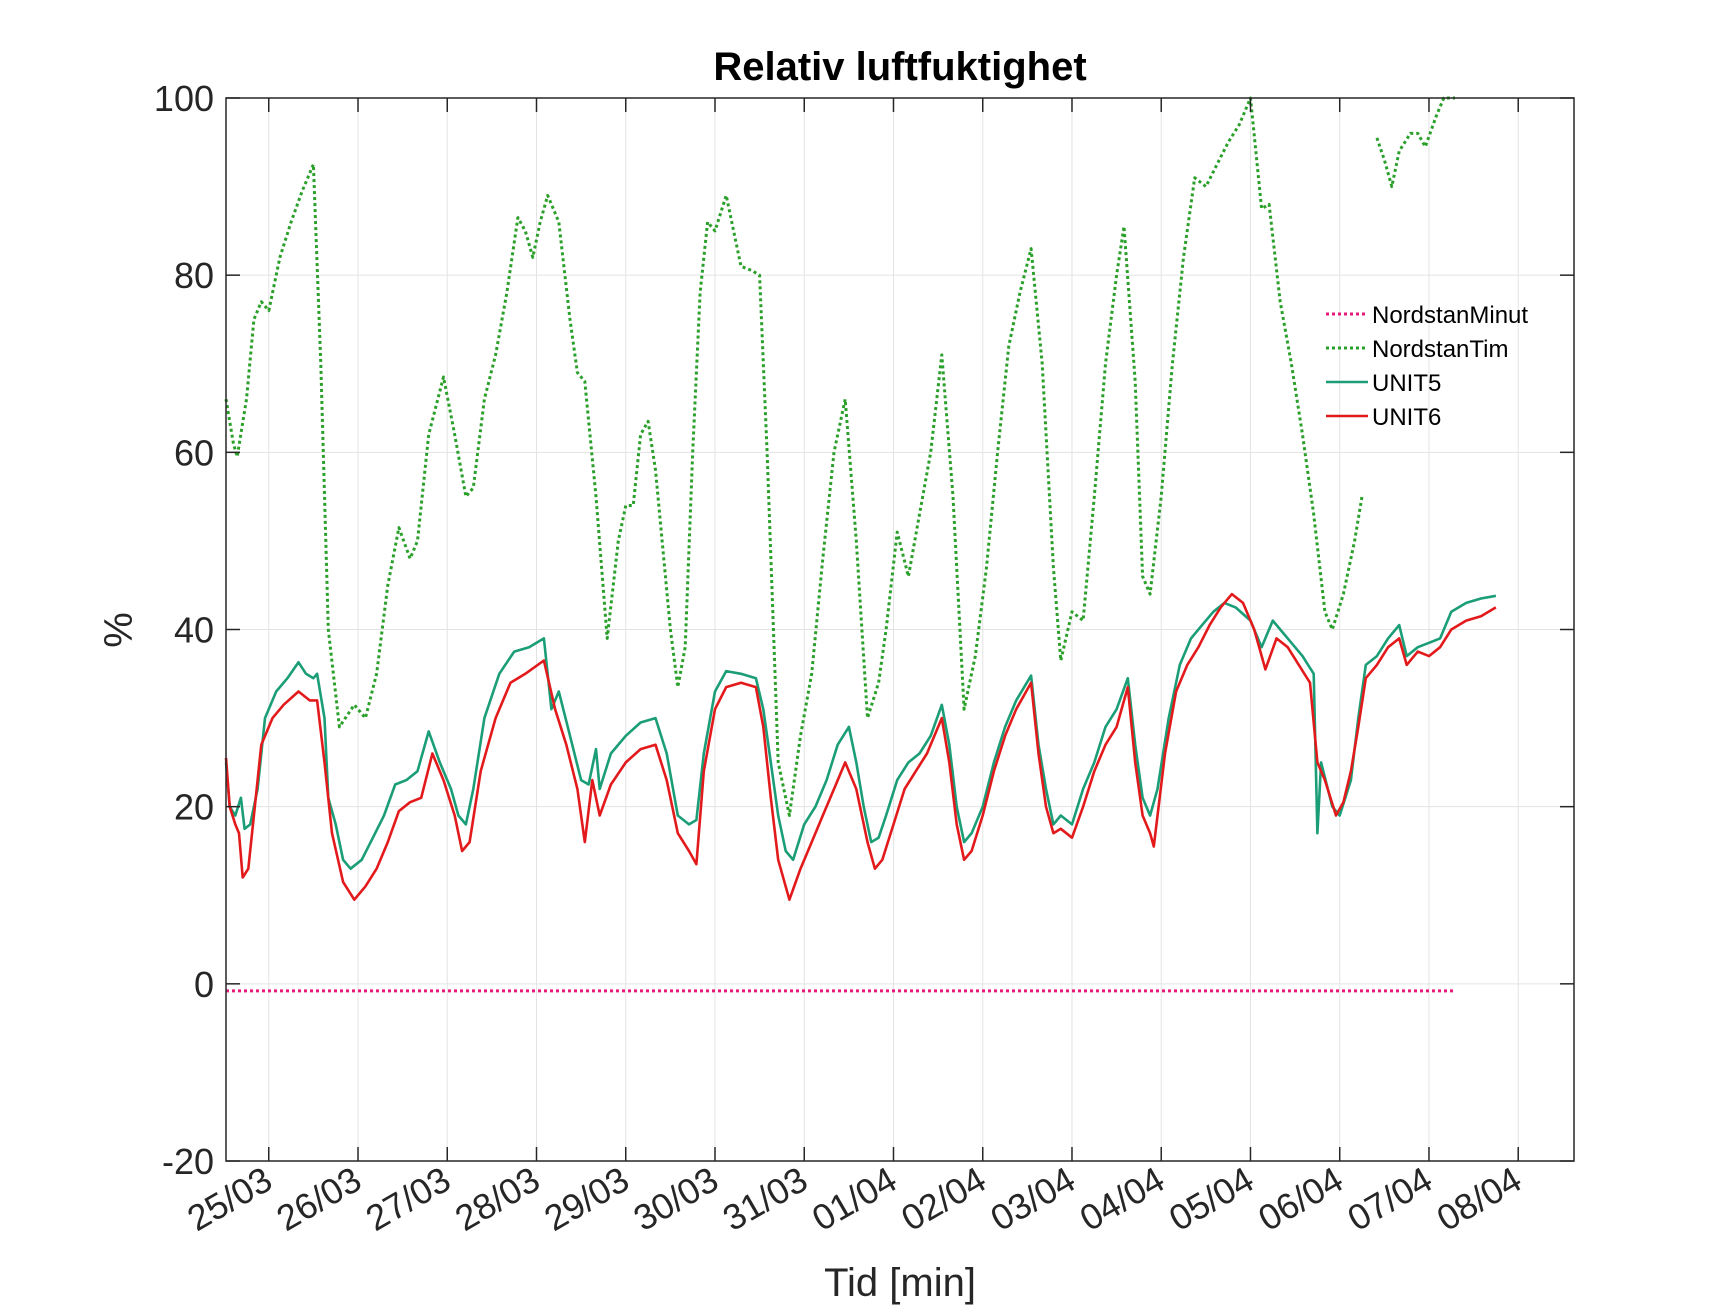 Image resolution: width=1718 pixels, height=1306 pixels. I want to click on legend: NordstanMinut NordstanTim UNIT5 UNIT6, so click(1427, 366).